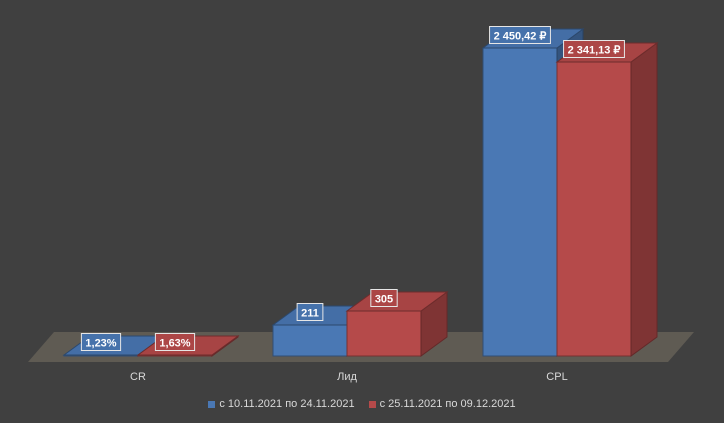 This screenshot has height=423, width=724. I want to click on legend-item-series-1: с 10.11.2021 по 24.11.2021, so click(281, 404).